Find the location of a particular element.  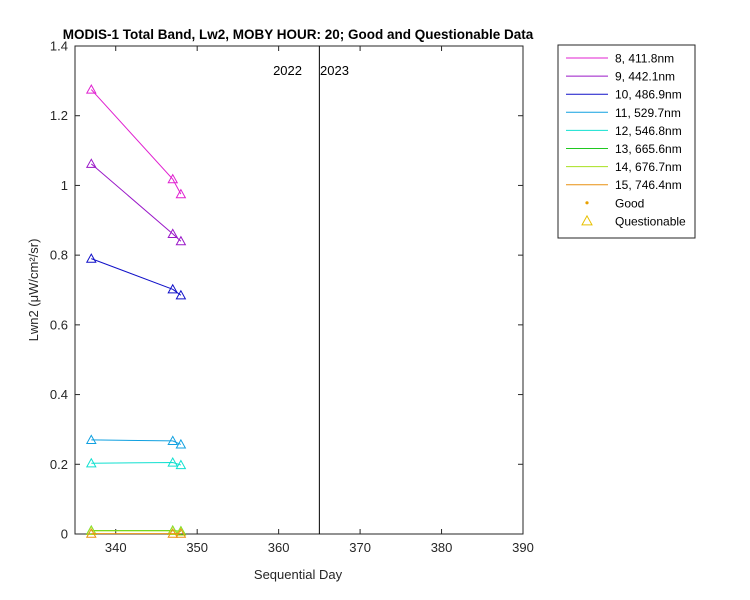

x-tick-label: 350 is located at coordinates (197, 547).